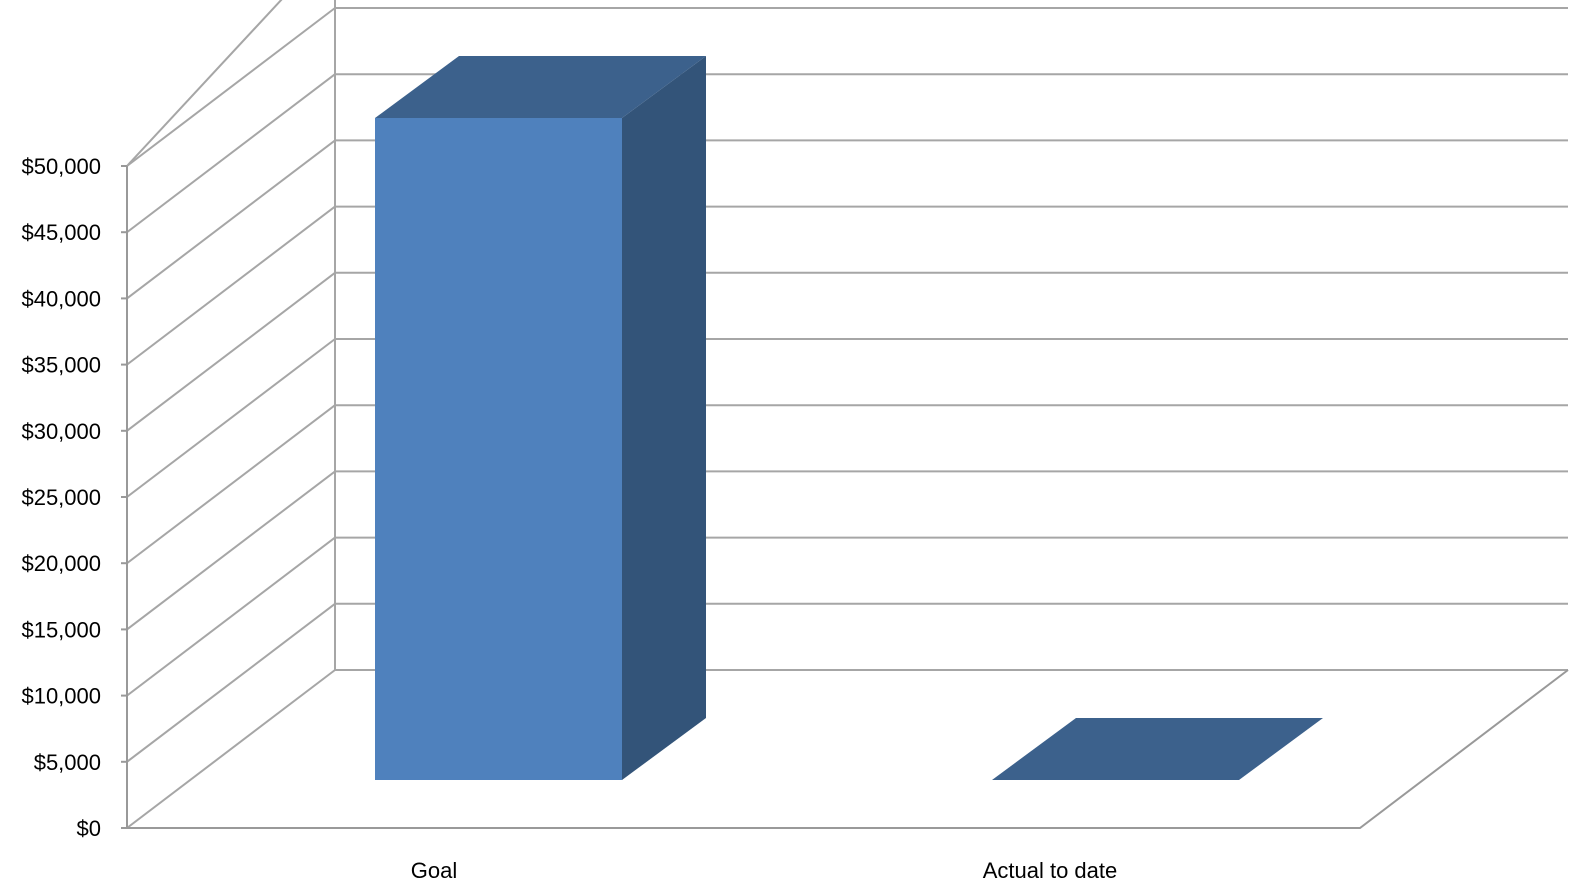 Image resolution: width=1572 pixels, height=886 pixels. I want to click on y-tick-label: $10,000, so click(61, 696).